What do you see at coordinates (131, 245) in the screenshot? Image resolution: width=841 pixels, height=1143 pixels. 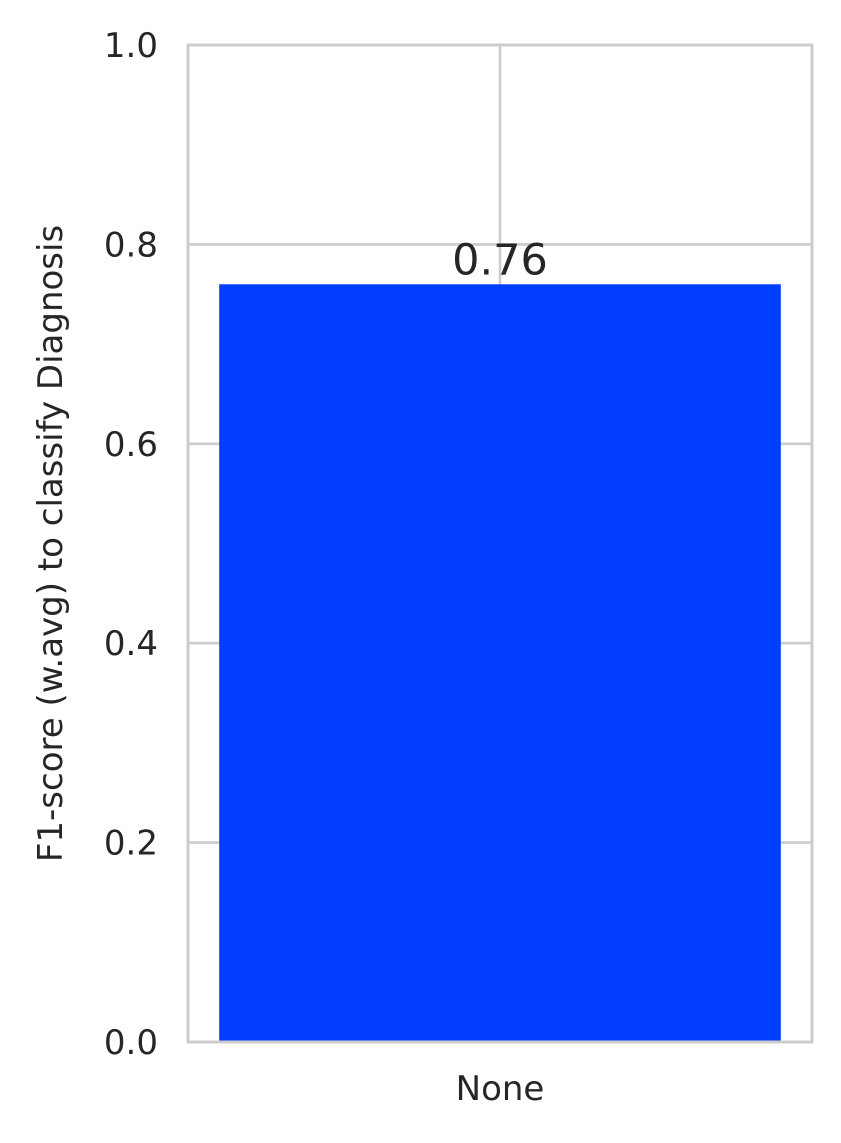 I see `y-tick-label: 0.8` at bounding box center [131, 245].